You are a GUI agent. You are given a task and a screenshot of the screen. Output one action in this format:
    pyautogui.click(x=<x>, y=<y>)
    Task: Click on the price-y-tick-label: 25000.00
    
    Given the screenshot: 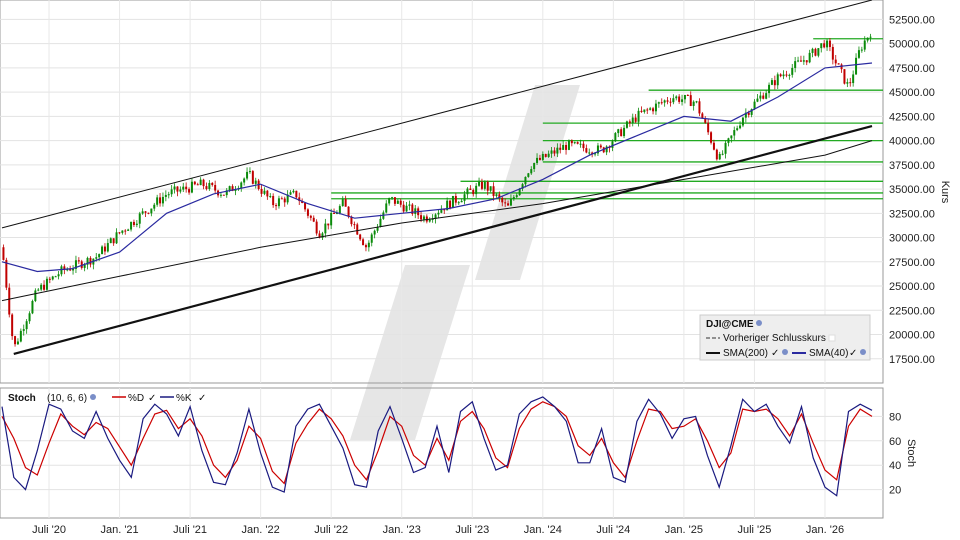 What is the action you would take?
    pyautogui.click(x=912, y=287)
    